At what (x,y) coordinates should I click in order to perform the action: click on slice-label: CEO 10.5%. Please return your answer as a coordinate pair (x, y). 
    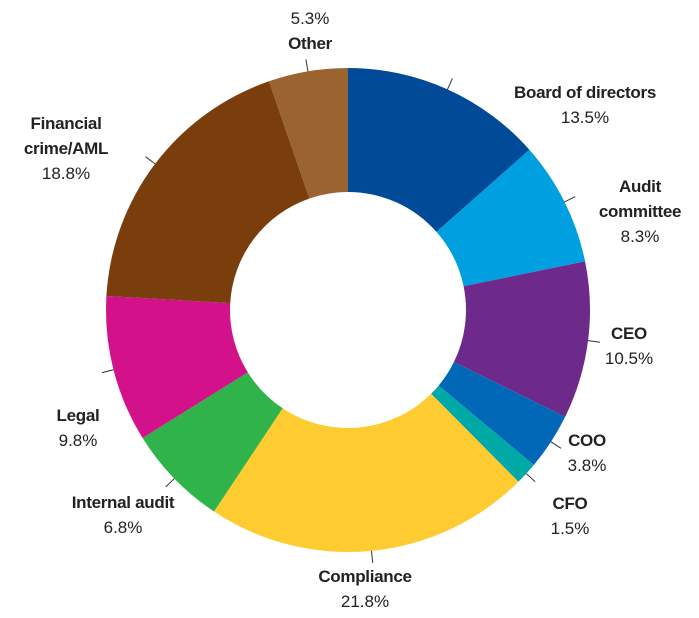
    Looking at the image, I should click on (629, 346).